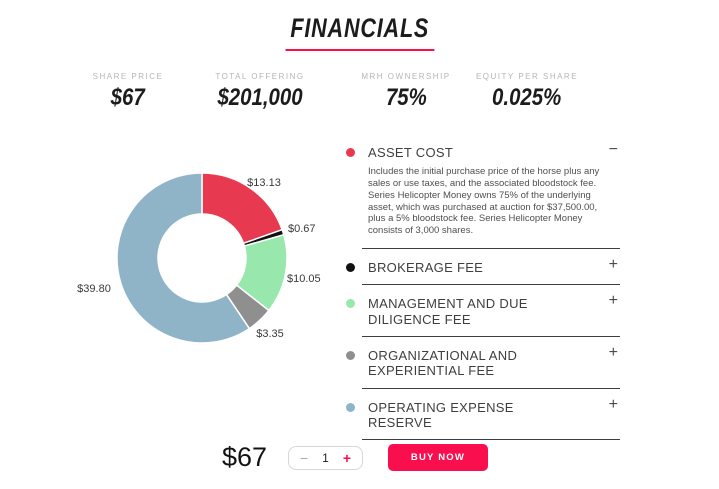 The width and height of the screenshot is (719, 489). Describe the element at coordinates (527, 97) in the screenshot. I see `stat-value: 0.025%` at that location.